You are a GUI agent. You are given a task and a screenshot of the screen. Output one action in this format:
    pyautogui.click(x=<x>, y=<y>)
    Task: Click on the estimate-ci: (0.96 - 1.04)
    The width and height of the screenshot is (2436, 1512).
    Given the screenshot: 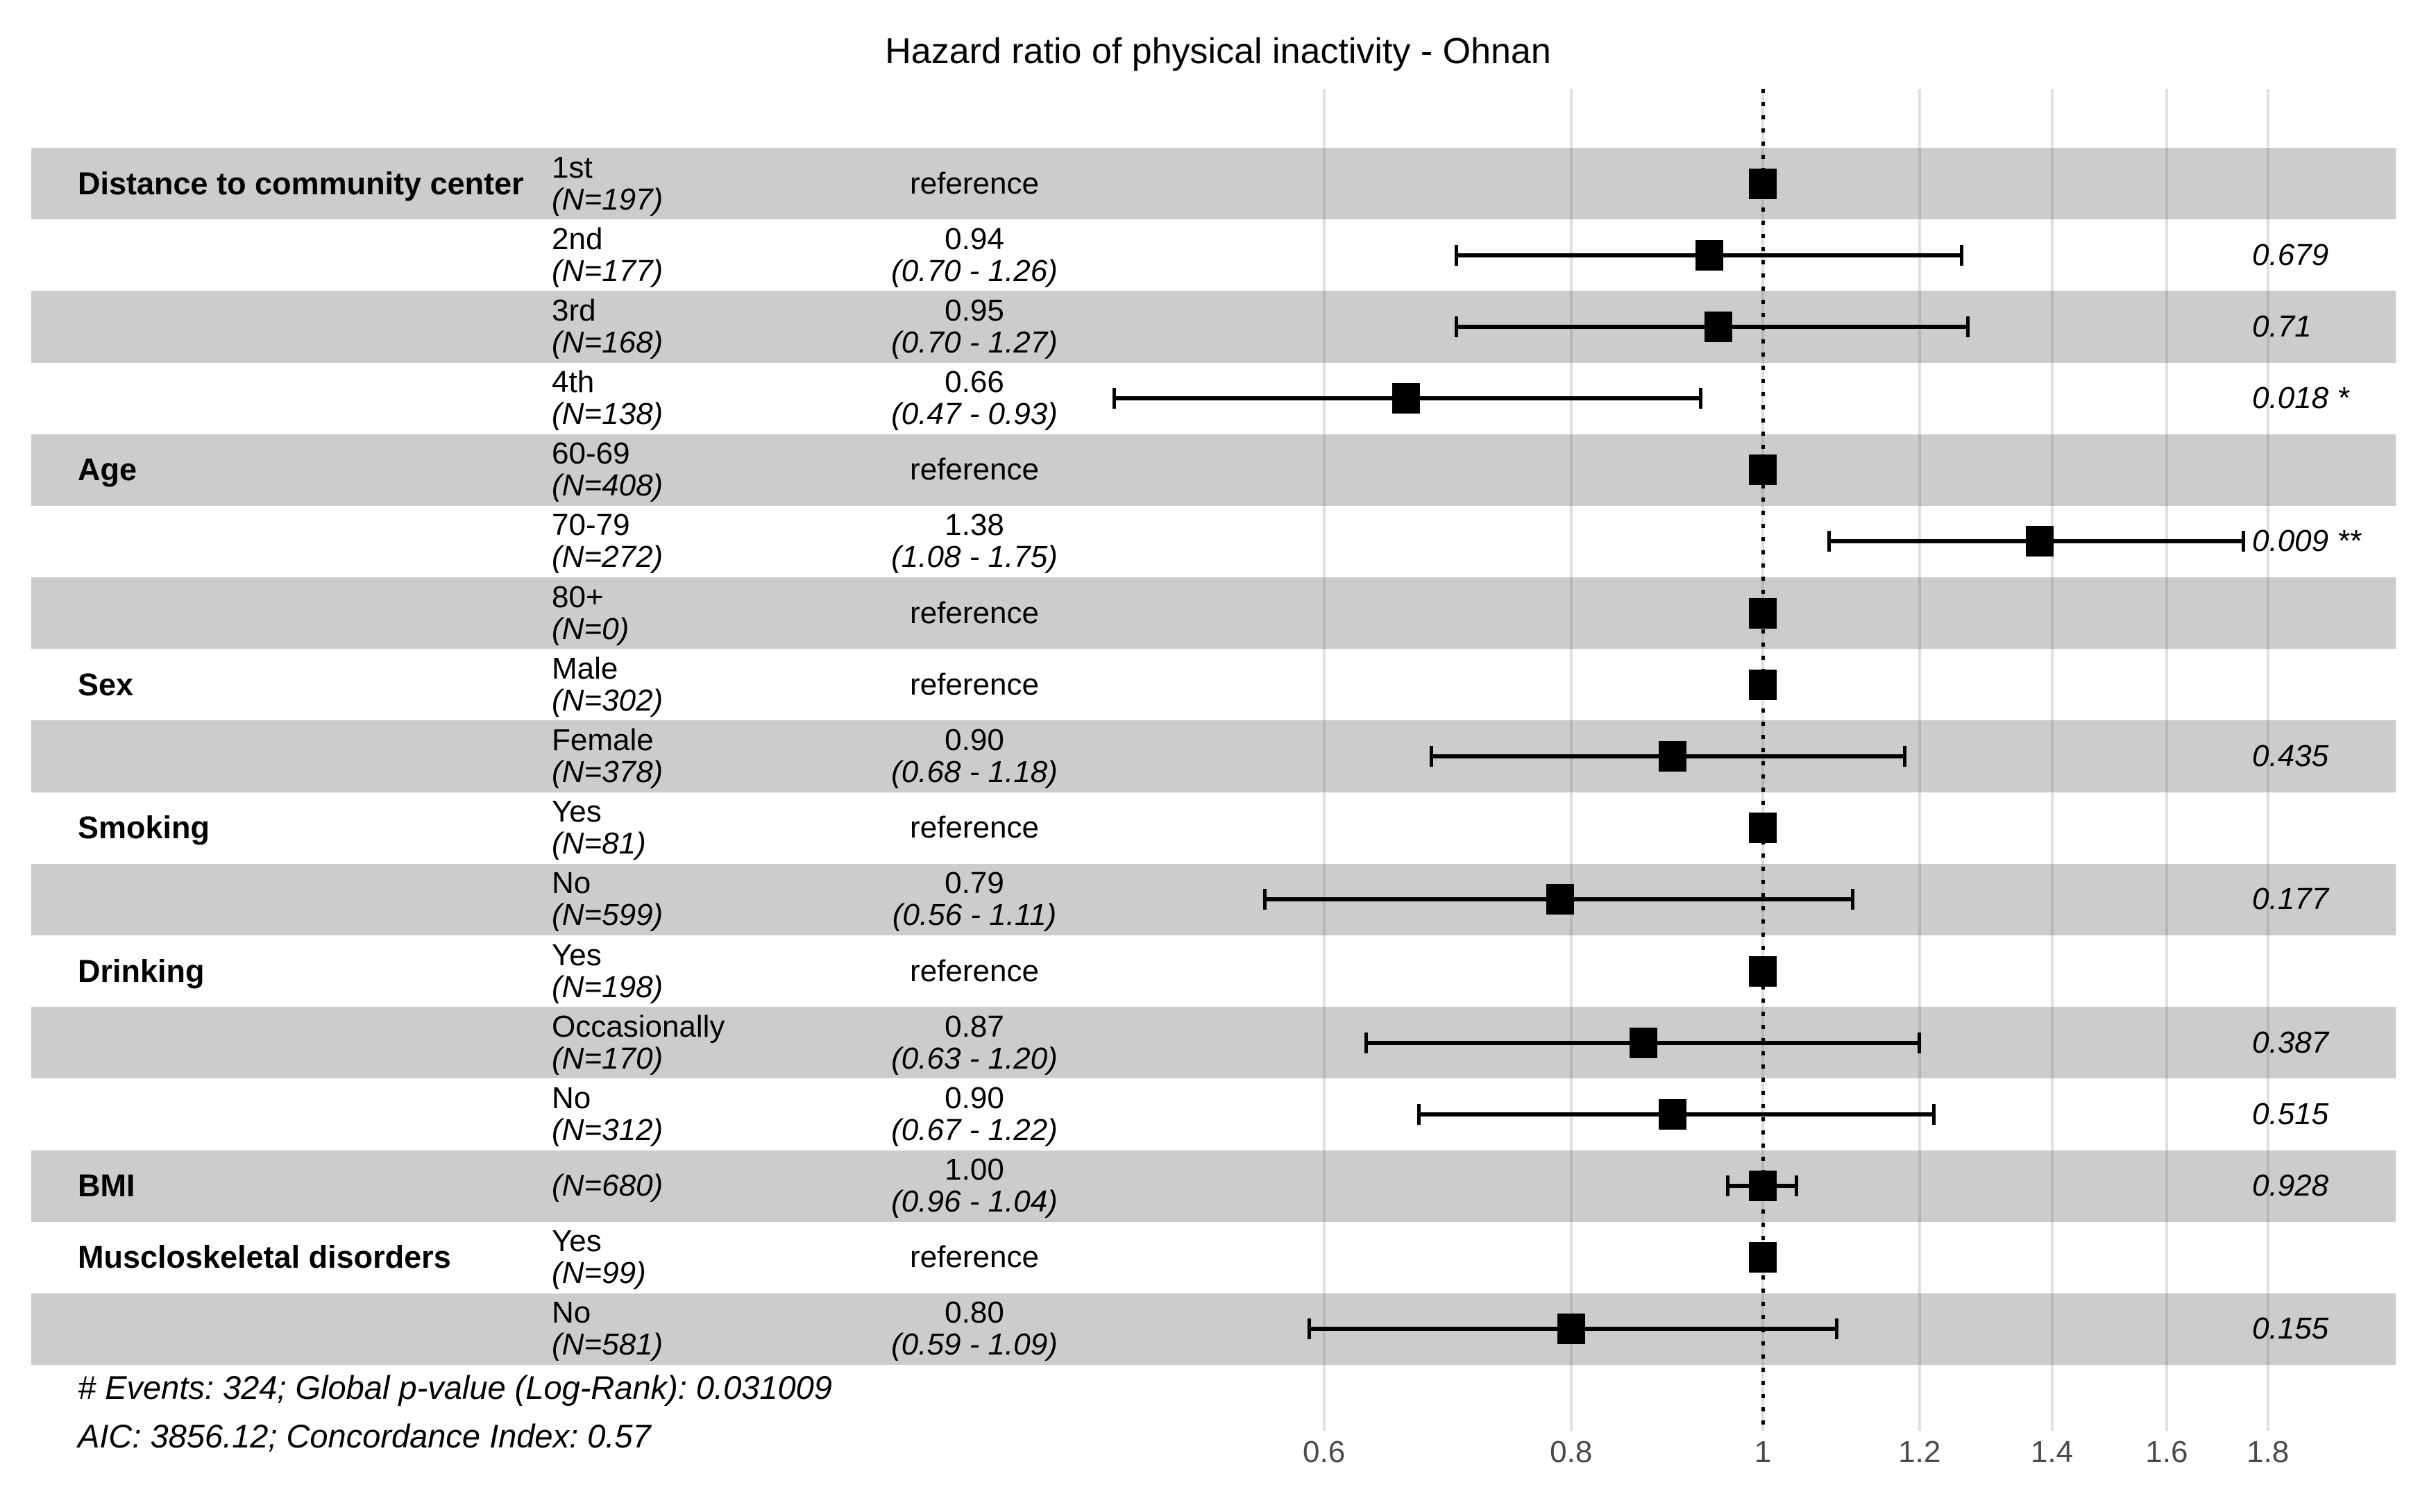 What is the action you would take?
    pyautogui.click(x=974, y=1201)
    